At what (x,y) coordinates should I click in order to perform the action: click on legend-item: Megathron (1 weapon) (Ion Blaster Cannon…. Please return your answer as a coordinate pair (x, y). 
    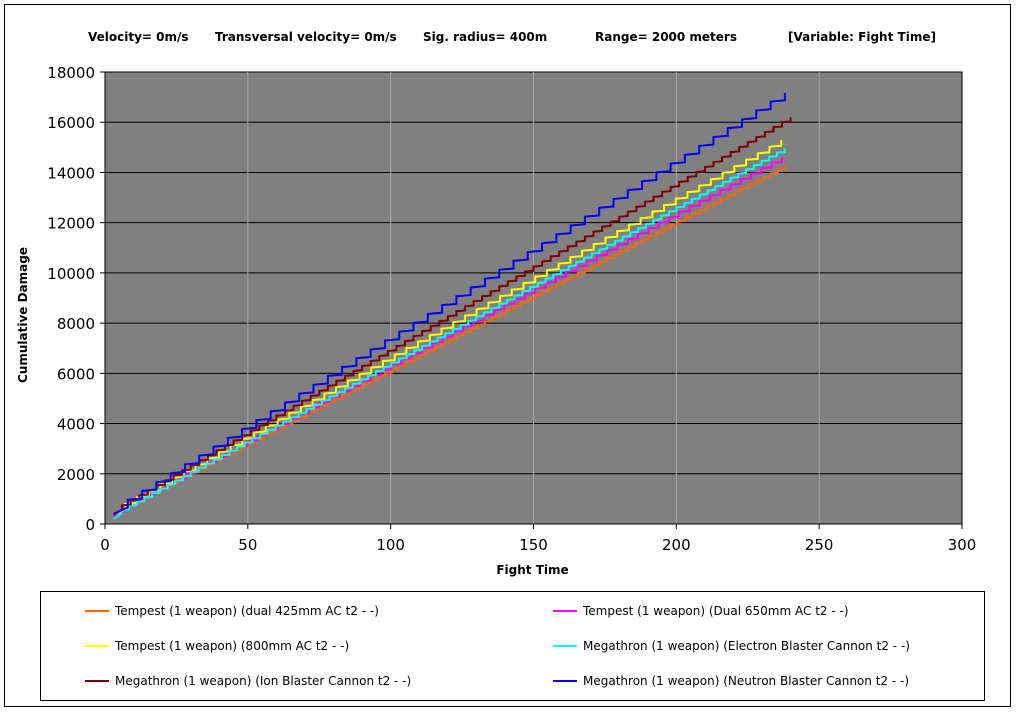
    Looking at the image, I should click on (248, 681).